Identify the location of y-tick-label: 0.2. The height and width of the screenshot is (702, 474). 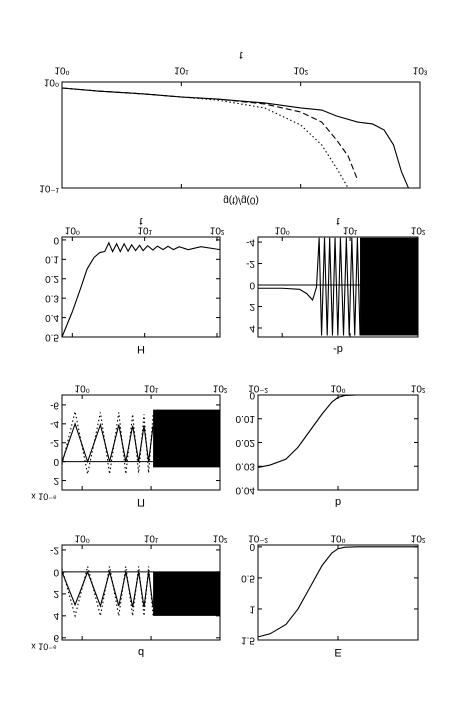
(52, 278).